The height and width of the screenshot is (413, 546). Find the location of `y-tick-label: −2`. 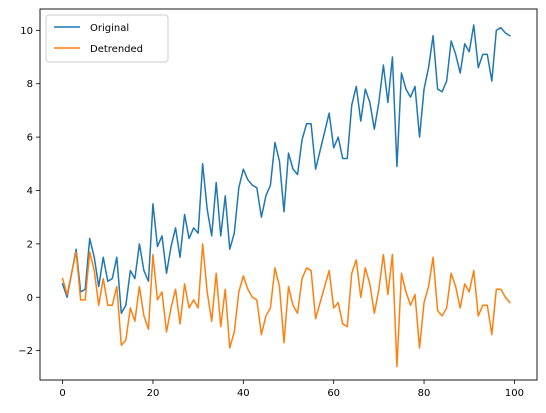

y-tick-label: −2 is located at coordinates (25, 351).